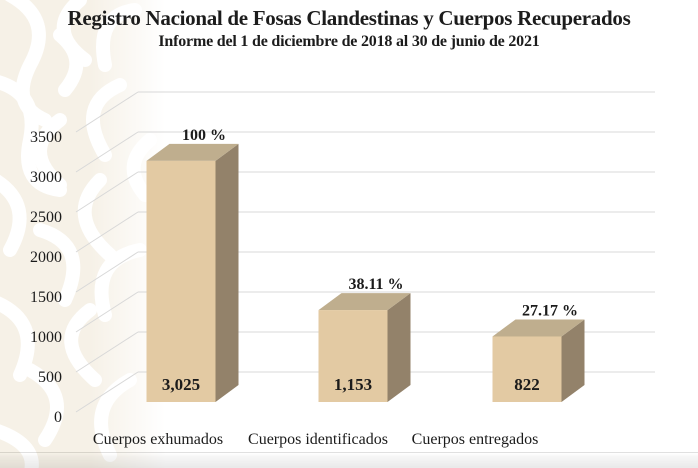 The width and height of the screenshot is (698, 468). Describe the element at coordinates (349, 460) in the screenshot. I see `footer-shadow-band` at that location.